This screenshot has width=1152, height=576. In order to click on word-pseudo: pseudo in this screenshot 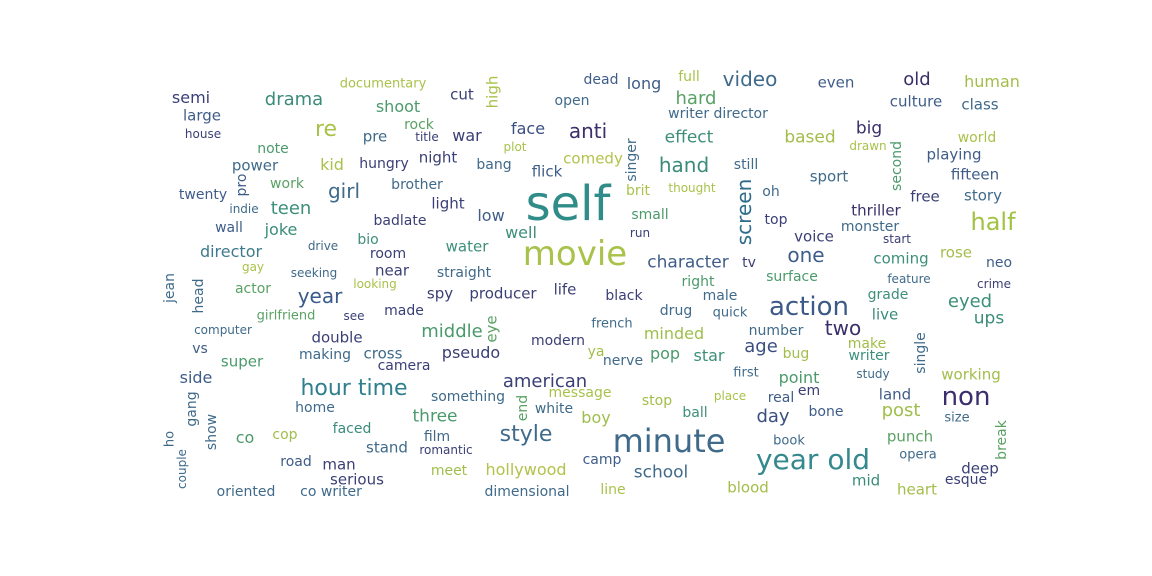, I will do `click(471, 352)`.